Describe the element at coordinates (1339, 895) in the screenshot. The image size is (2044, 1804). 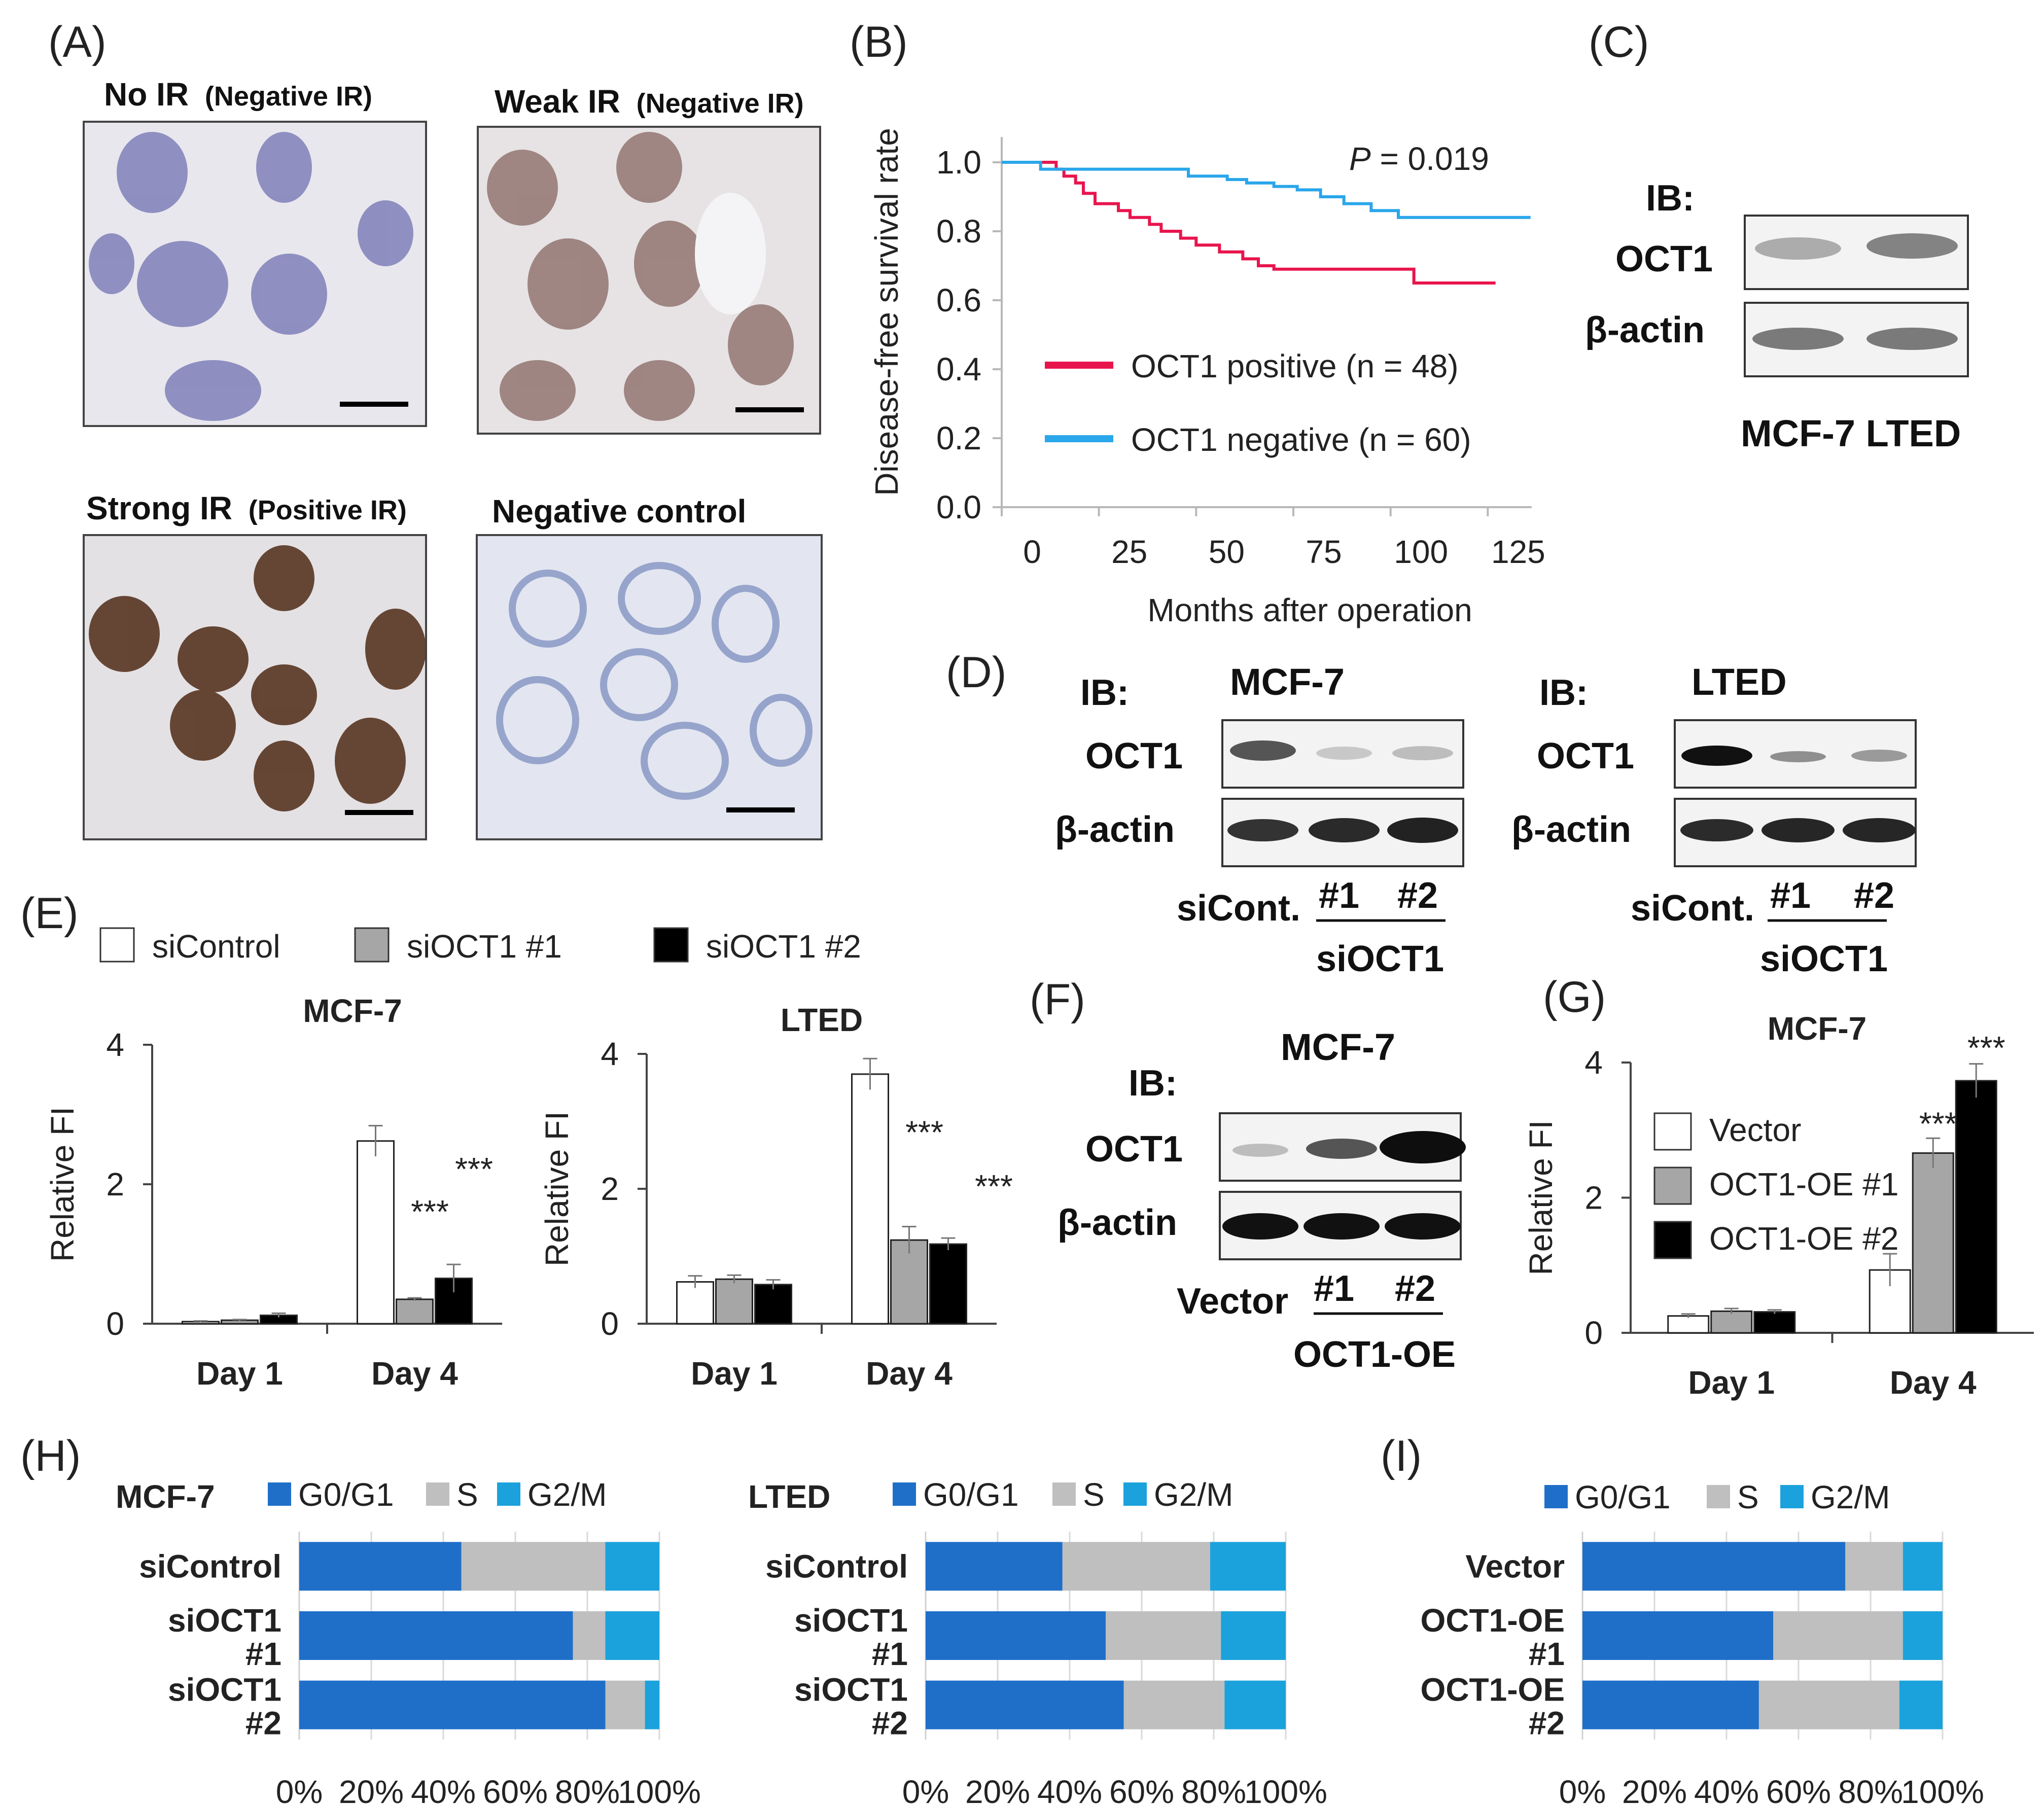
I see `sirna-1-label: #1` at that location.